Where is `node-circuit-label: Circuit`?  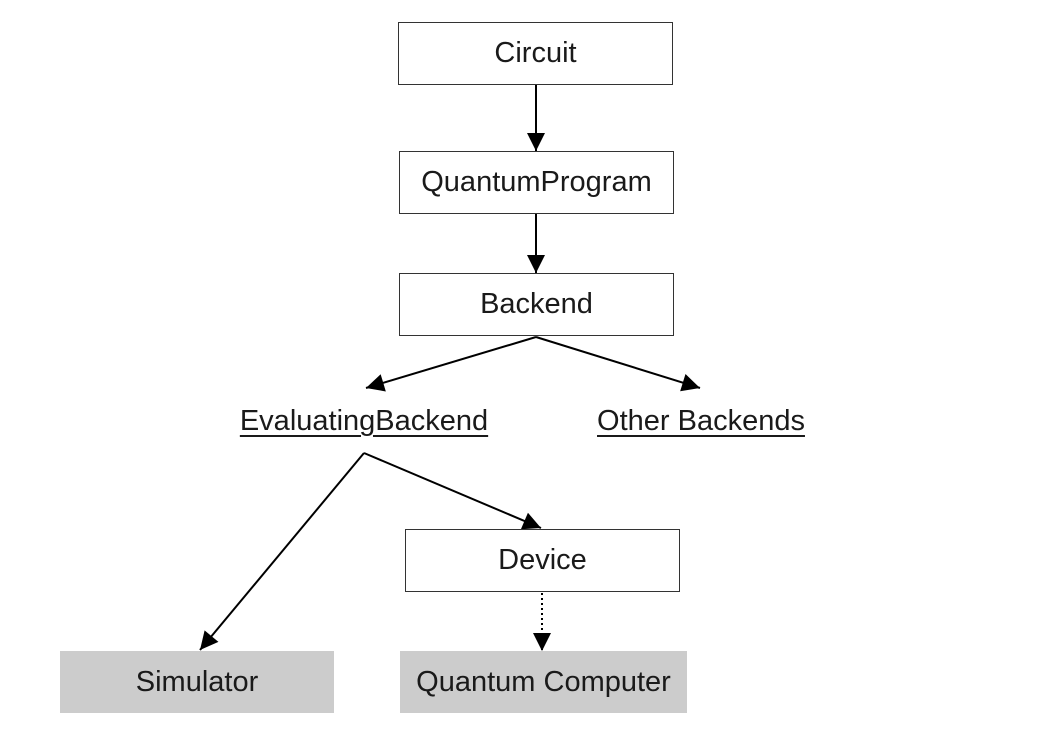
node-circuit-label: Circuit is located at coordinates (535, 53).